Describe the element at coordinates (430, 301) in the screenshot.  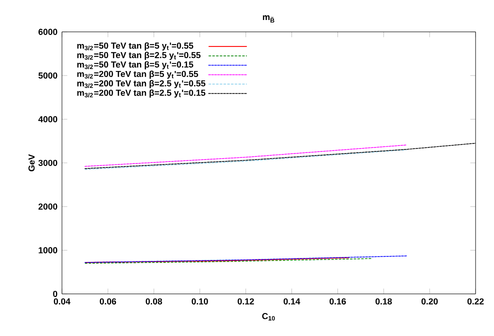
I see `x-tick-label: 0.20` at that location.